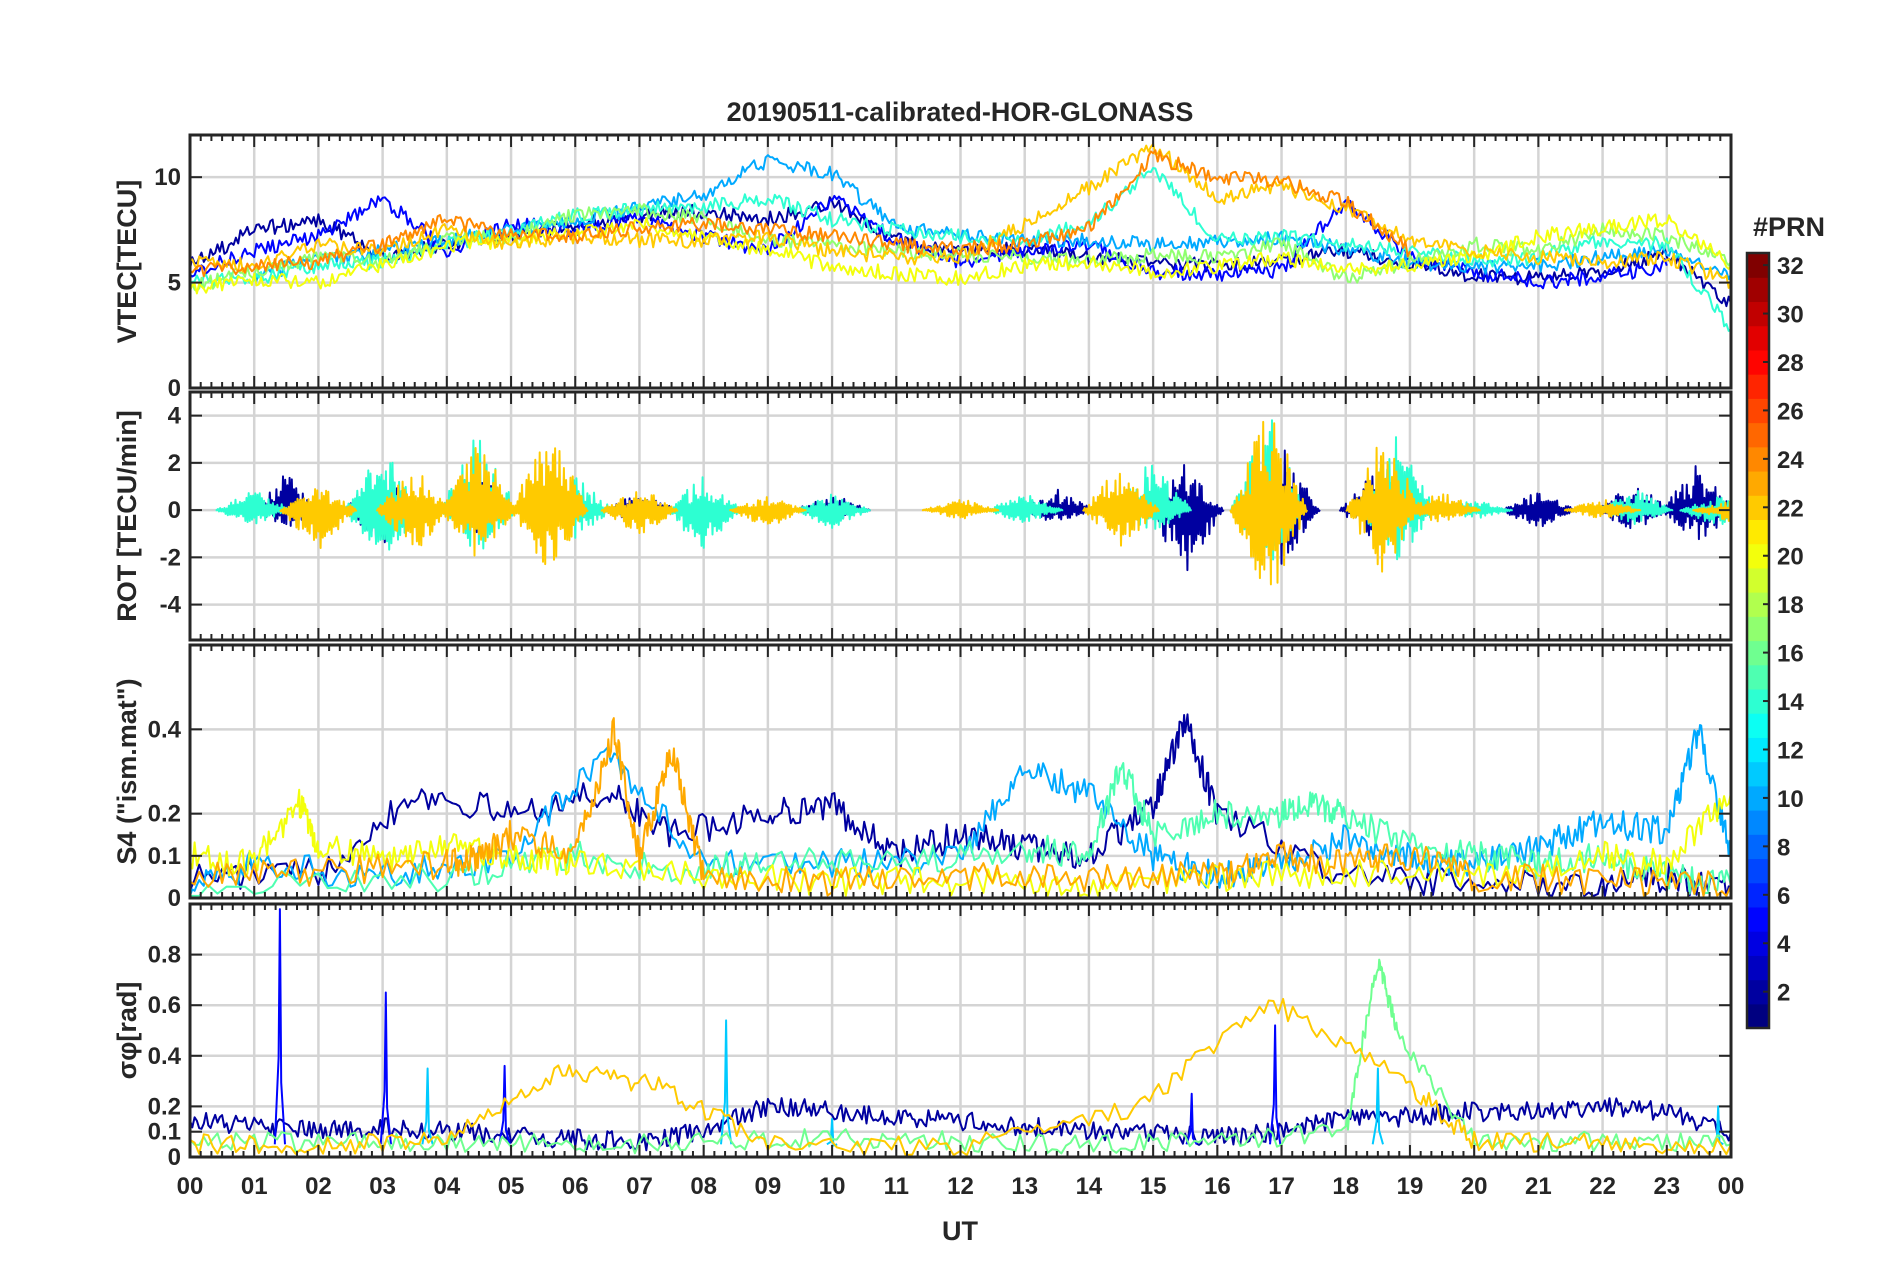  What do you see at coordinates (1790, 460) in the screenshot?
I see `colorbar-tick-label: 24` at bounding box center [1790, 460].